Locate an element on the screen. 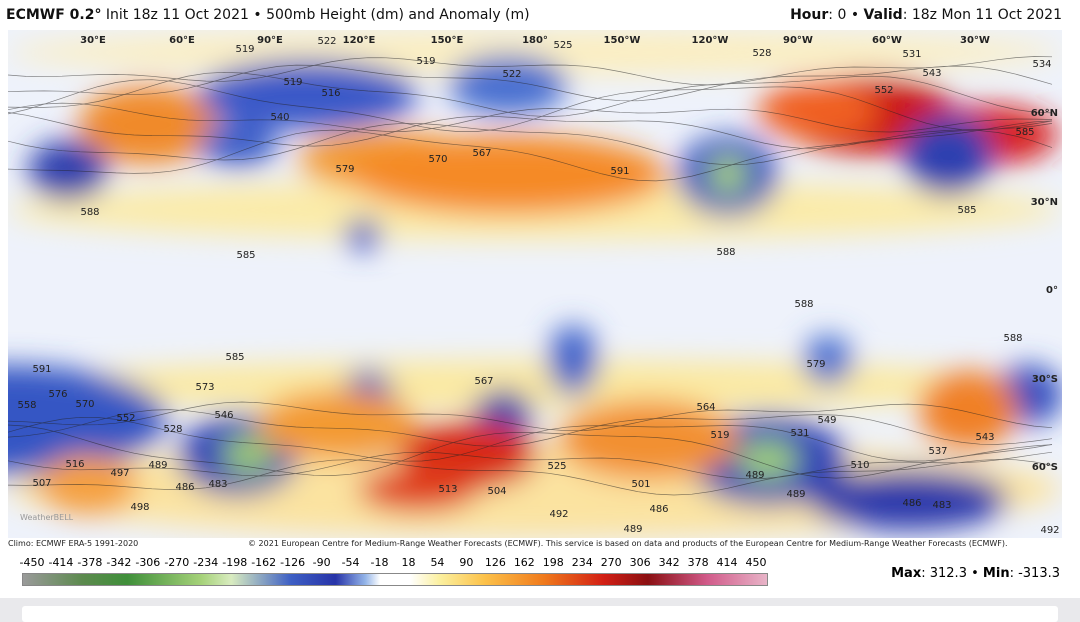  contour-label: 570 is located at coordinates (437, 159).